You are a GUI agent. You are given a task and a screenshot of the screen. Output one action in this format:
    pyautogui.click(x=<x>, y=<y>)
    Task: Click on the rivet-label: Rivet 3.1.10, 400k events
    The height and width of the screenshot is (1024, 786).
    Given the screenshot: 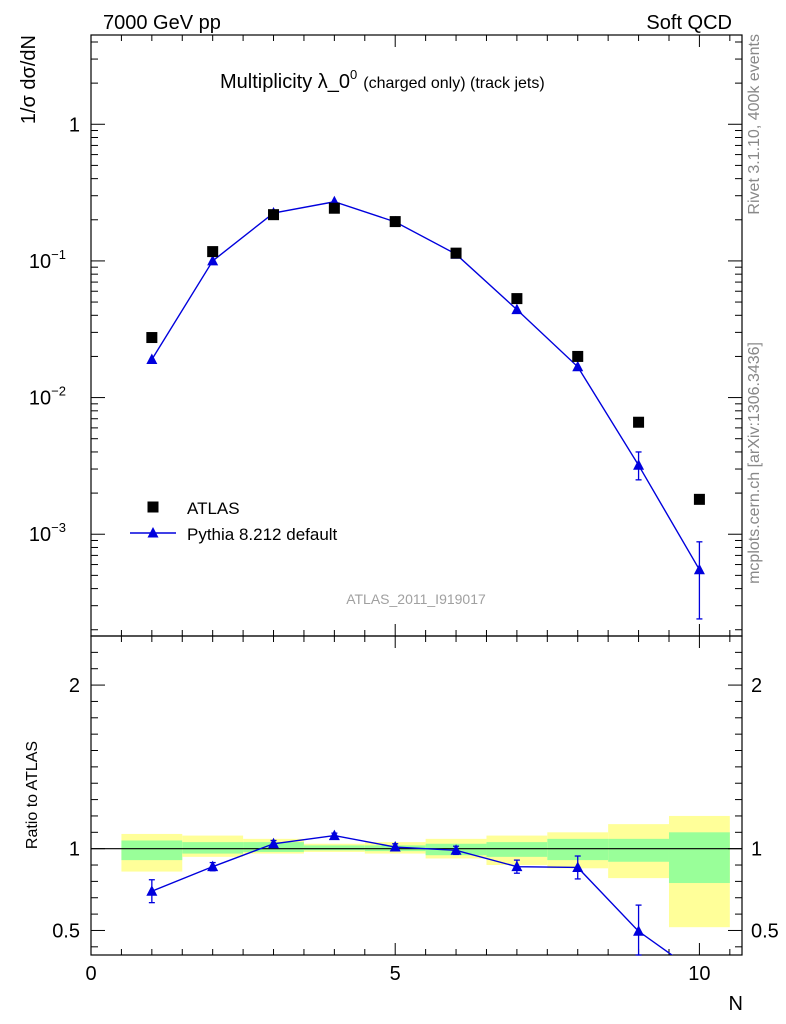 What is the action you would take?
    pyautogui.click(x=754, y=124)
    